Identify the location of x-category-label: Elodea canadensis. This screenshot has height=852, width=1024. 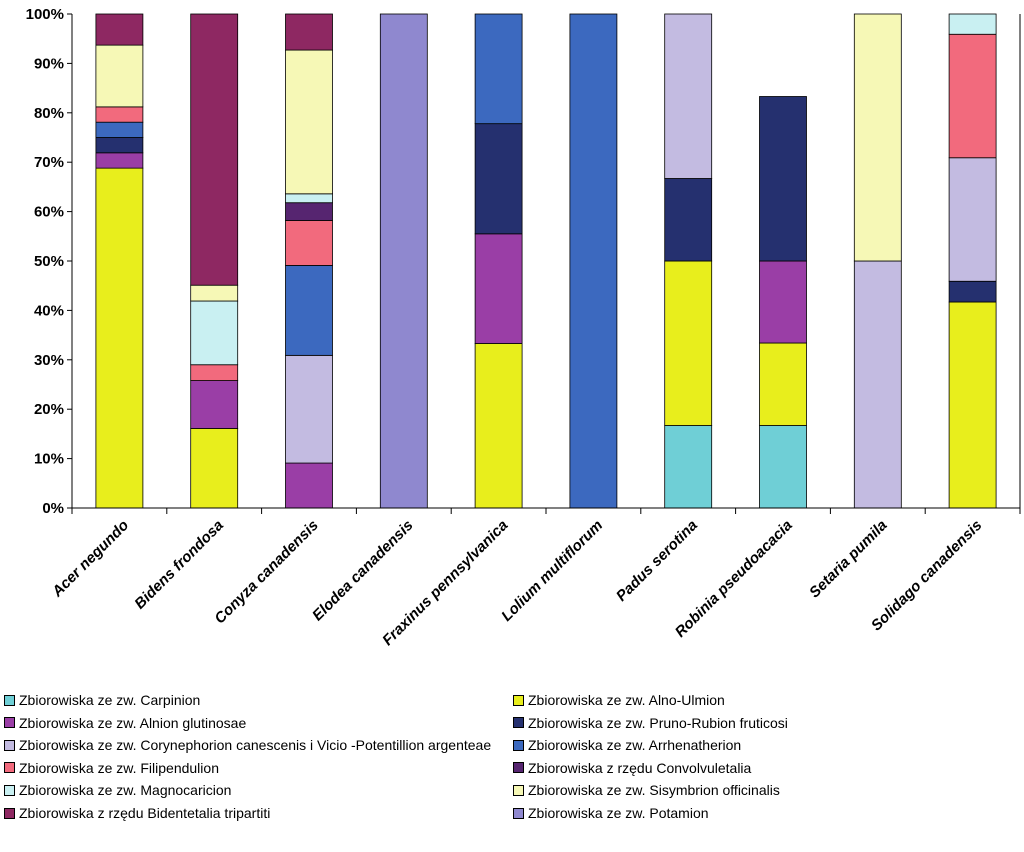
(363, 571).